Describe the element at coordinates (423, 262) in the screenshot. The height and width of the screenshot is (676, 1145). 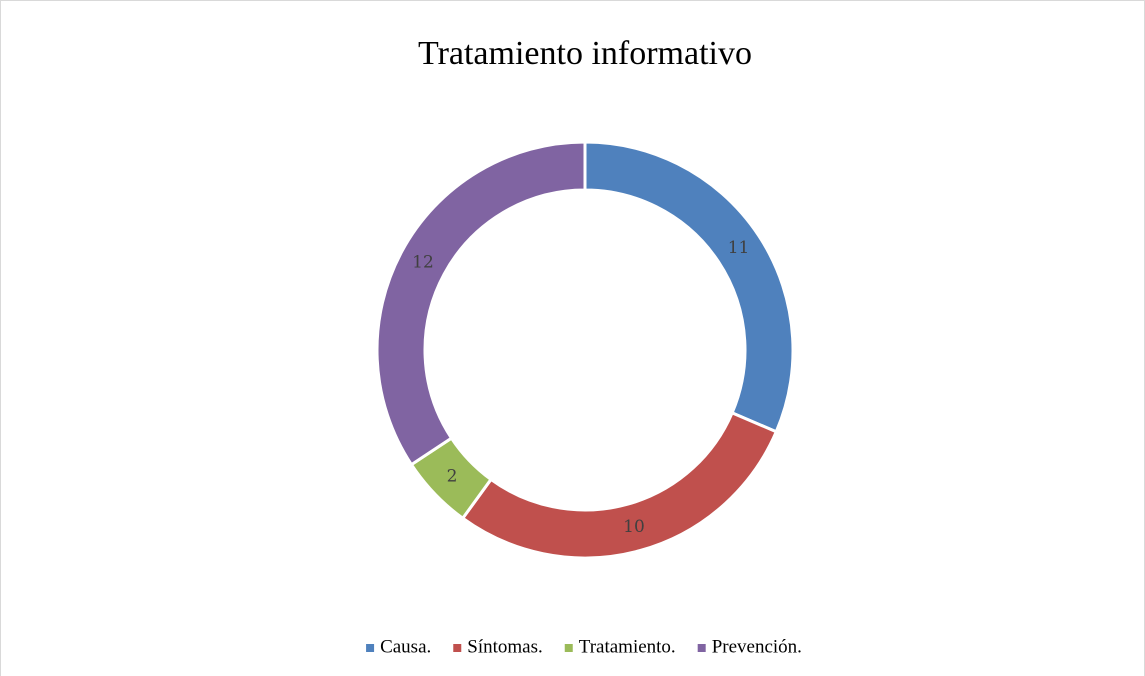
I see `data-label: 12` at that location.